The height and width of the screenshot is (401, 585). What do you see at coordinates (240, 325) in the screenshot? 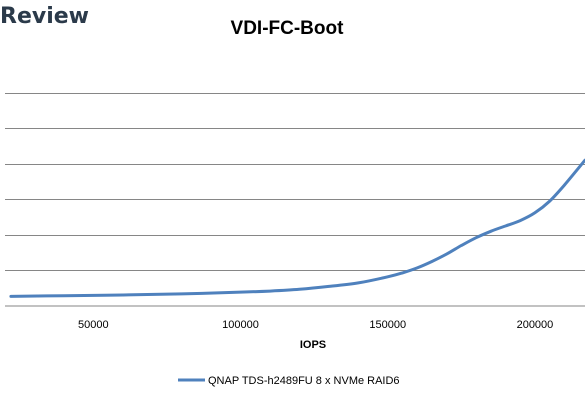
I see `x-tick-label: 100000` at bounding box center [240, 325].